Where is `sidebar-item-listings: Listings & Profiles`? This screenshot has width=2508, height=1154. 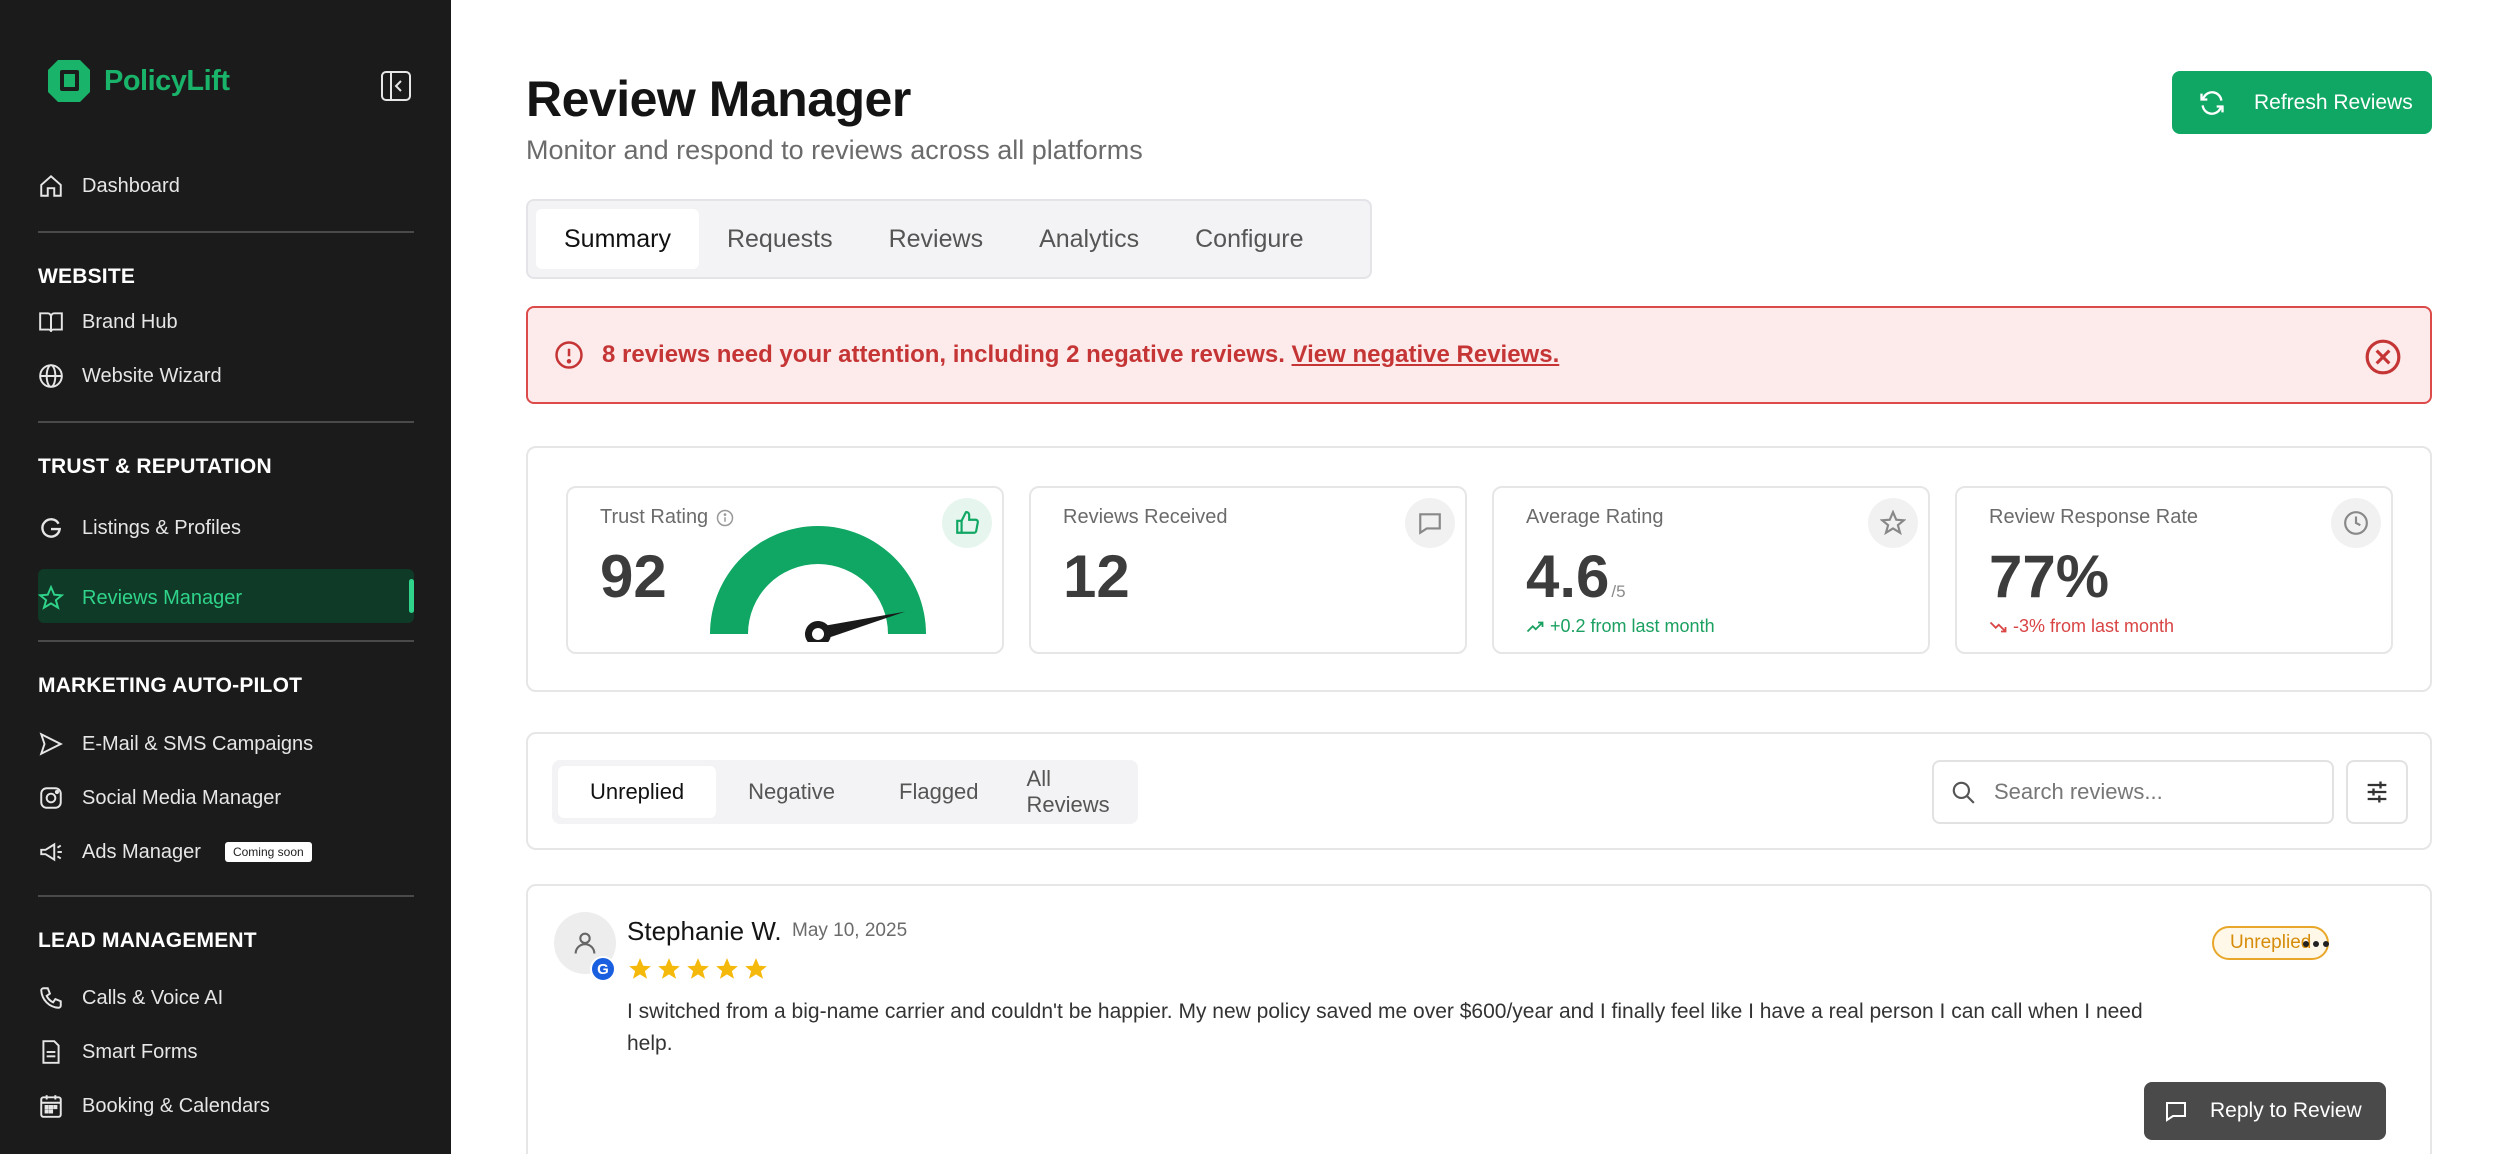
sidebar-item-listings: Listings & Profiles is located at coordinates (139, 528).